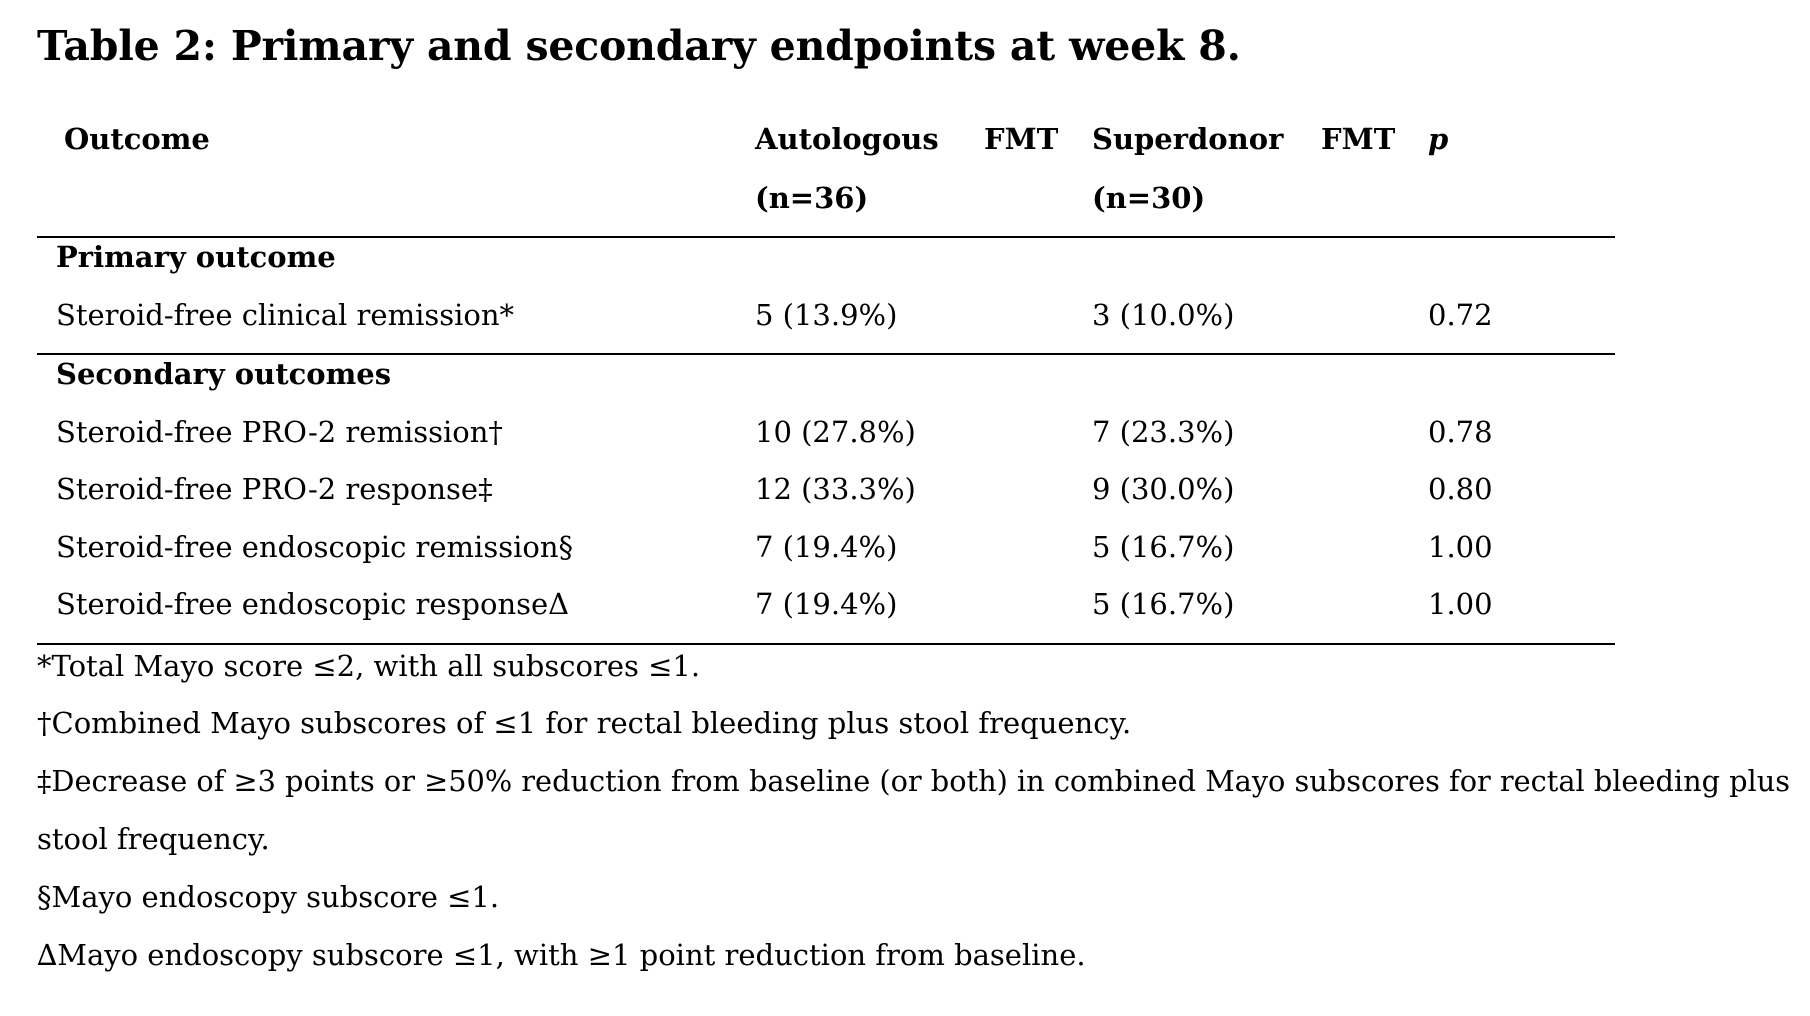 The height and width of the screenshot is (1016, 1810). What do you see at coordinates (274, 489) in the screenshot?
I see `row-outcome: Steroid-free PRO-2 response‡` at bounding box center [274, 489].